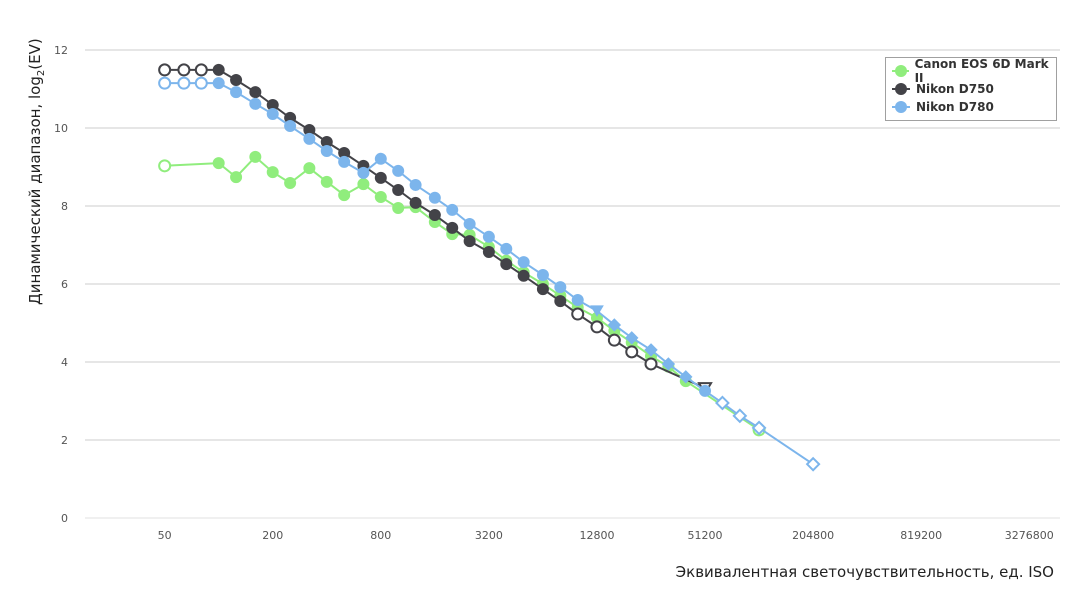 Image resolution: width=1090 pixels, height=600 pixels. I want to click on legend-label: Nikon D750, so click(955, 89).